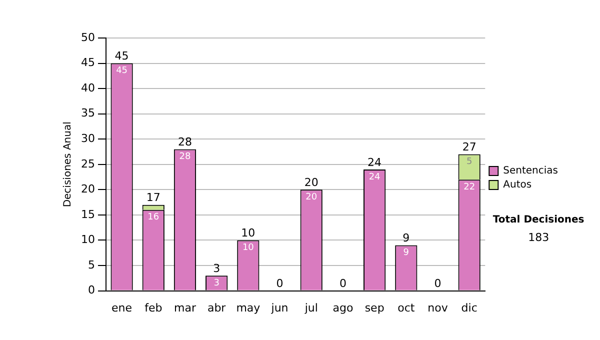 This screenshot has height=340, width=600. Describe the element at coordinates (438, 307) in the screenshot. I see `x-tick-label: nov` at that location.